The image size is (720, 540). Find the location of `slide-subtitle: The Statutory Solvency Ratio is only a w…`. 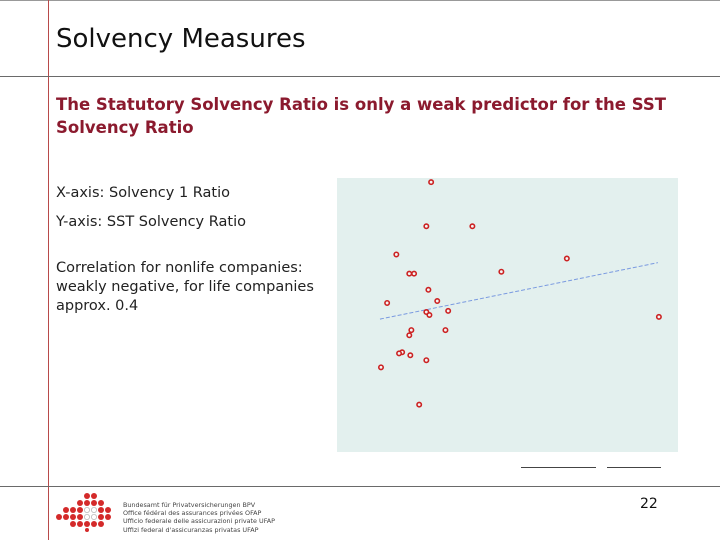

slide-subtitle: The Statutory Solvency Ratio is only a w… is located at coordinates (361, 116).